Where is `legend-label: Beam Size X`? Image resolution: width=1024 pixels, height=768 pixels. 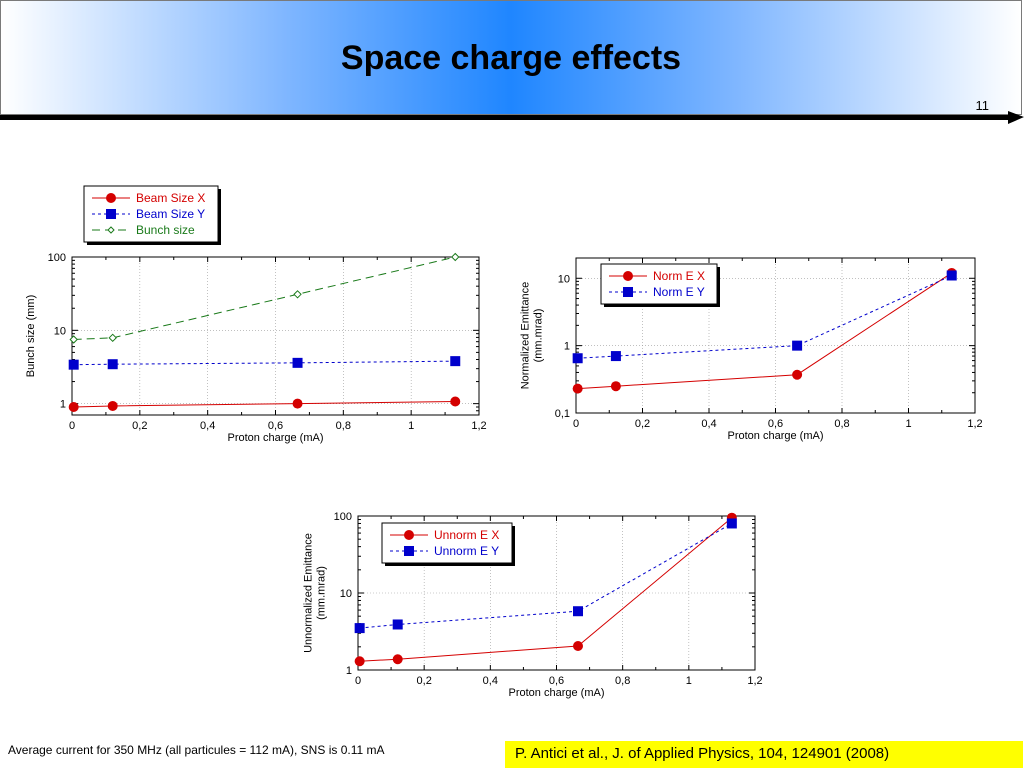
legend-label: Beam Size X is located at coordinates (170, 198).